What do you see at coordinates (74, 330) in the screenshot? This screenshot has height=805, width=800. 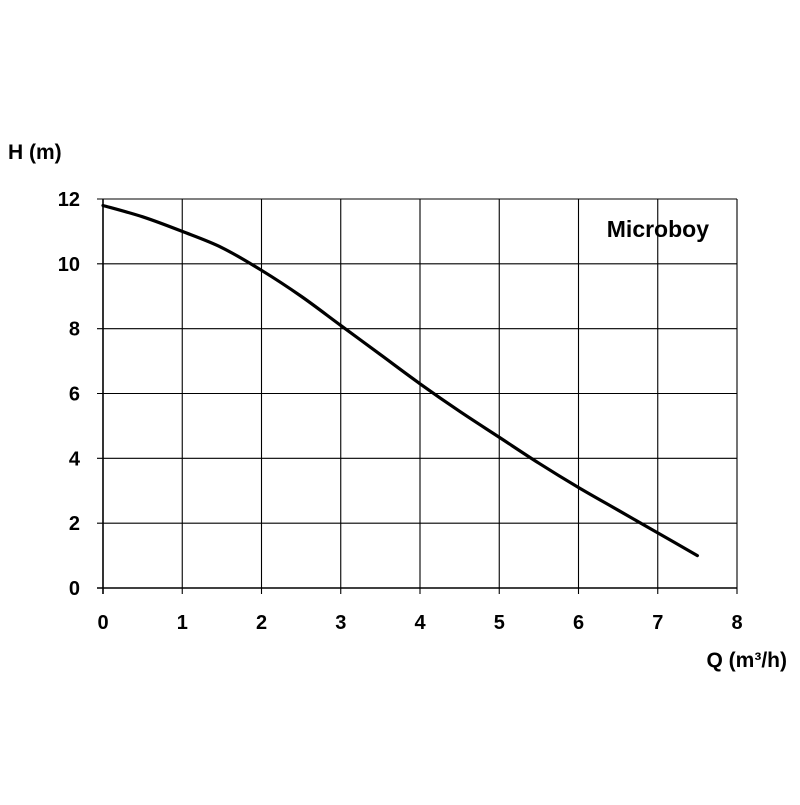 I see `y-tick-label: 8` at bounding box center [74, 330].